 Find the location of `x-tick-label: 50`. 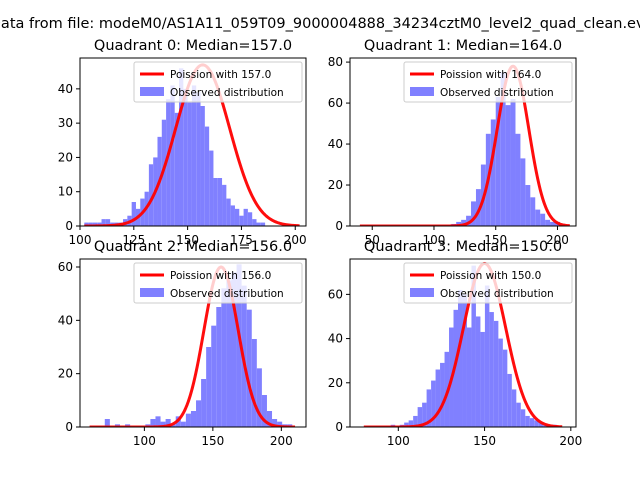

x-tick-label: 50 is located at coordinates (372, 240).